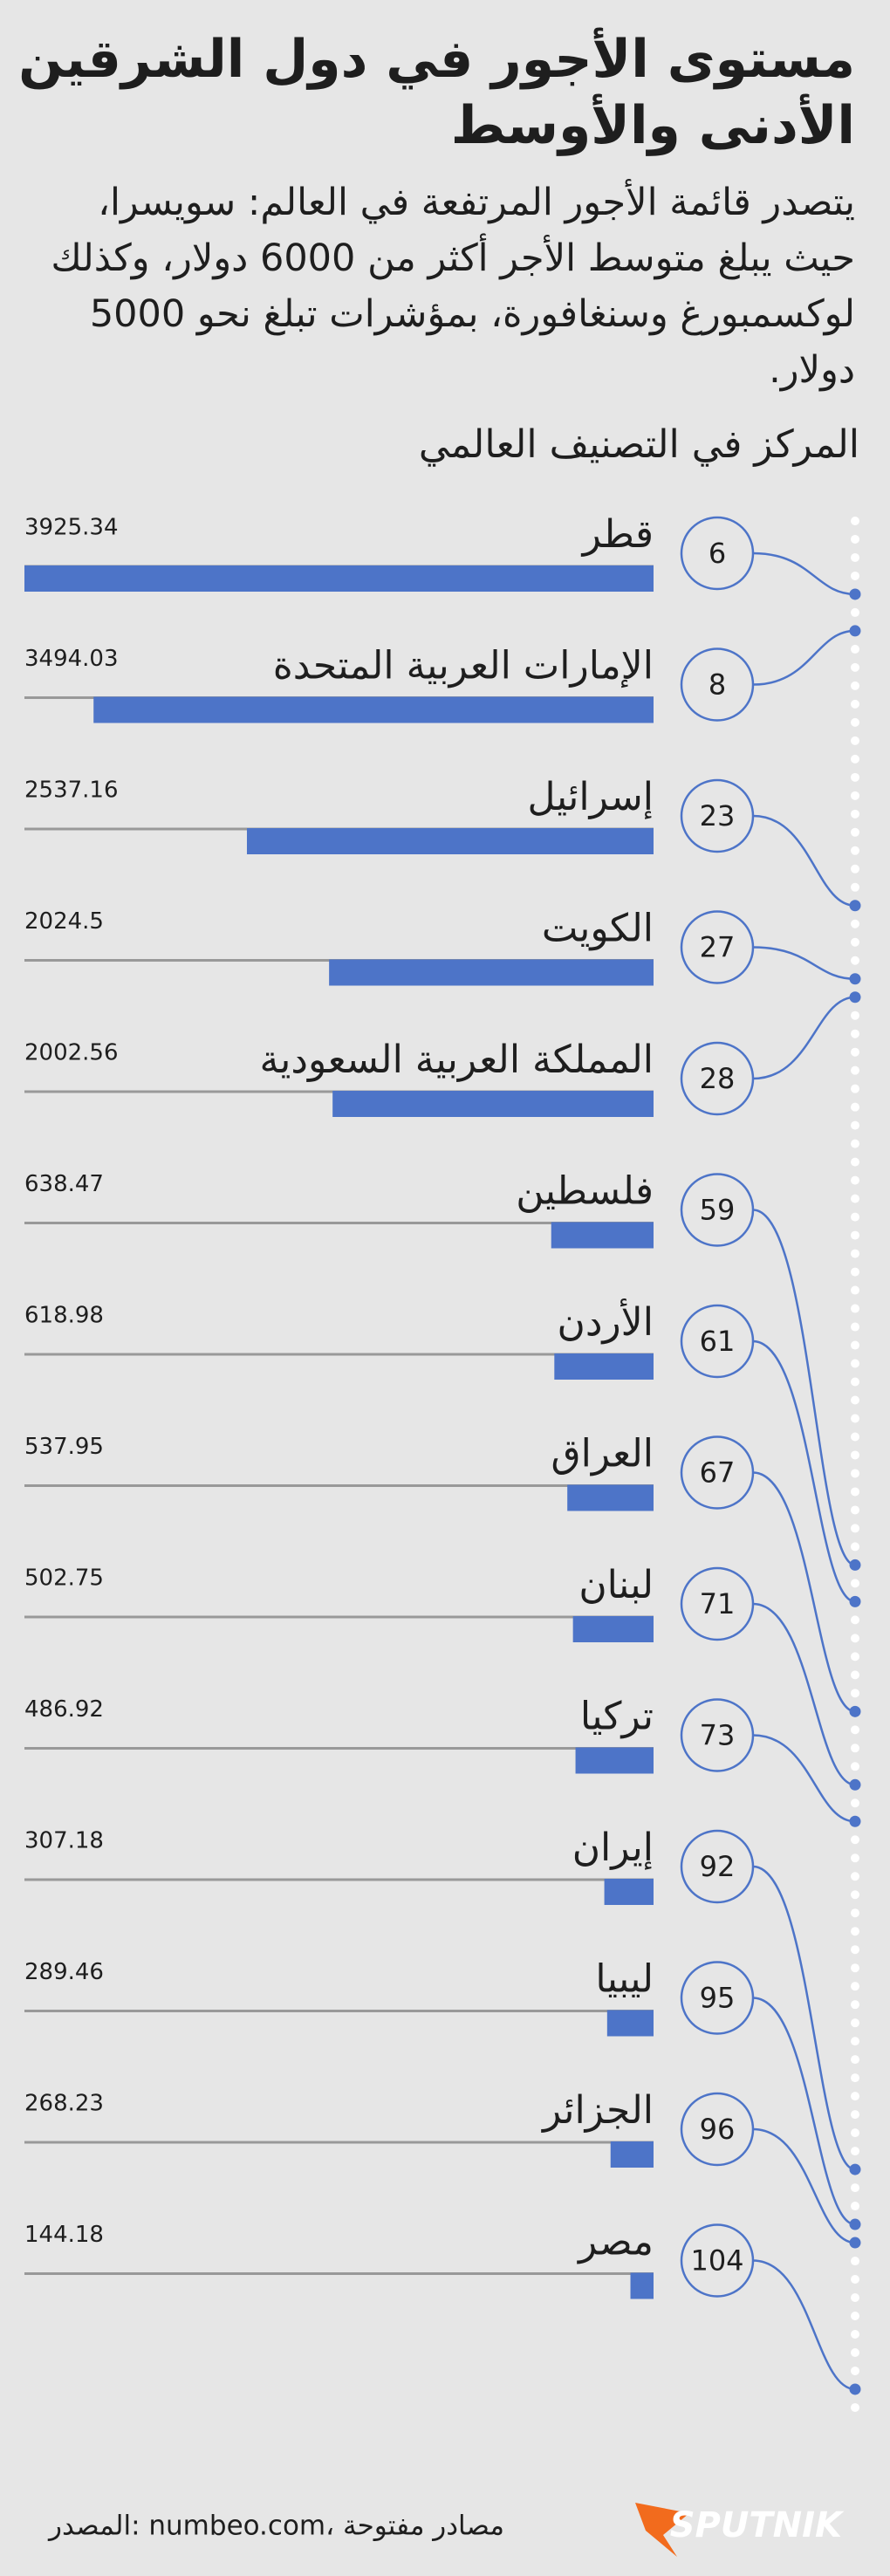 This screenshot has height=2576, width=890. What do you see at coordinates (591, 797) in the screenshot?
I see `category-label: إسرائيل` at bounding box center [591, 797].